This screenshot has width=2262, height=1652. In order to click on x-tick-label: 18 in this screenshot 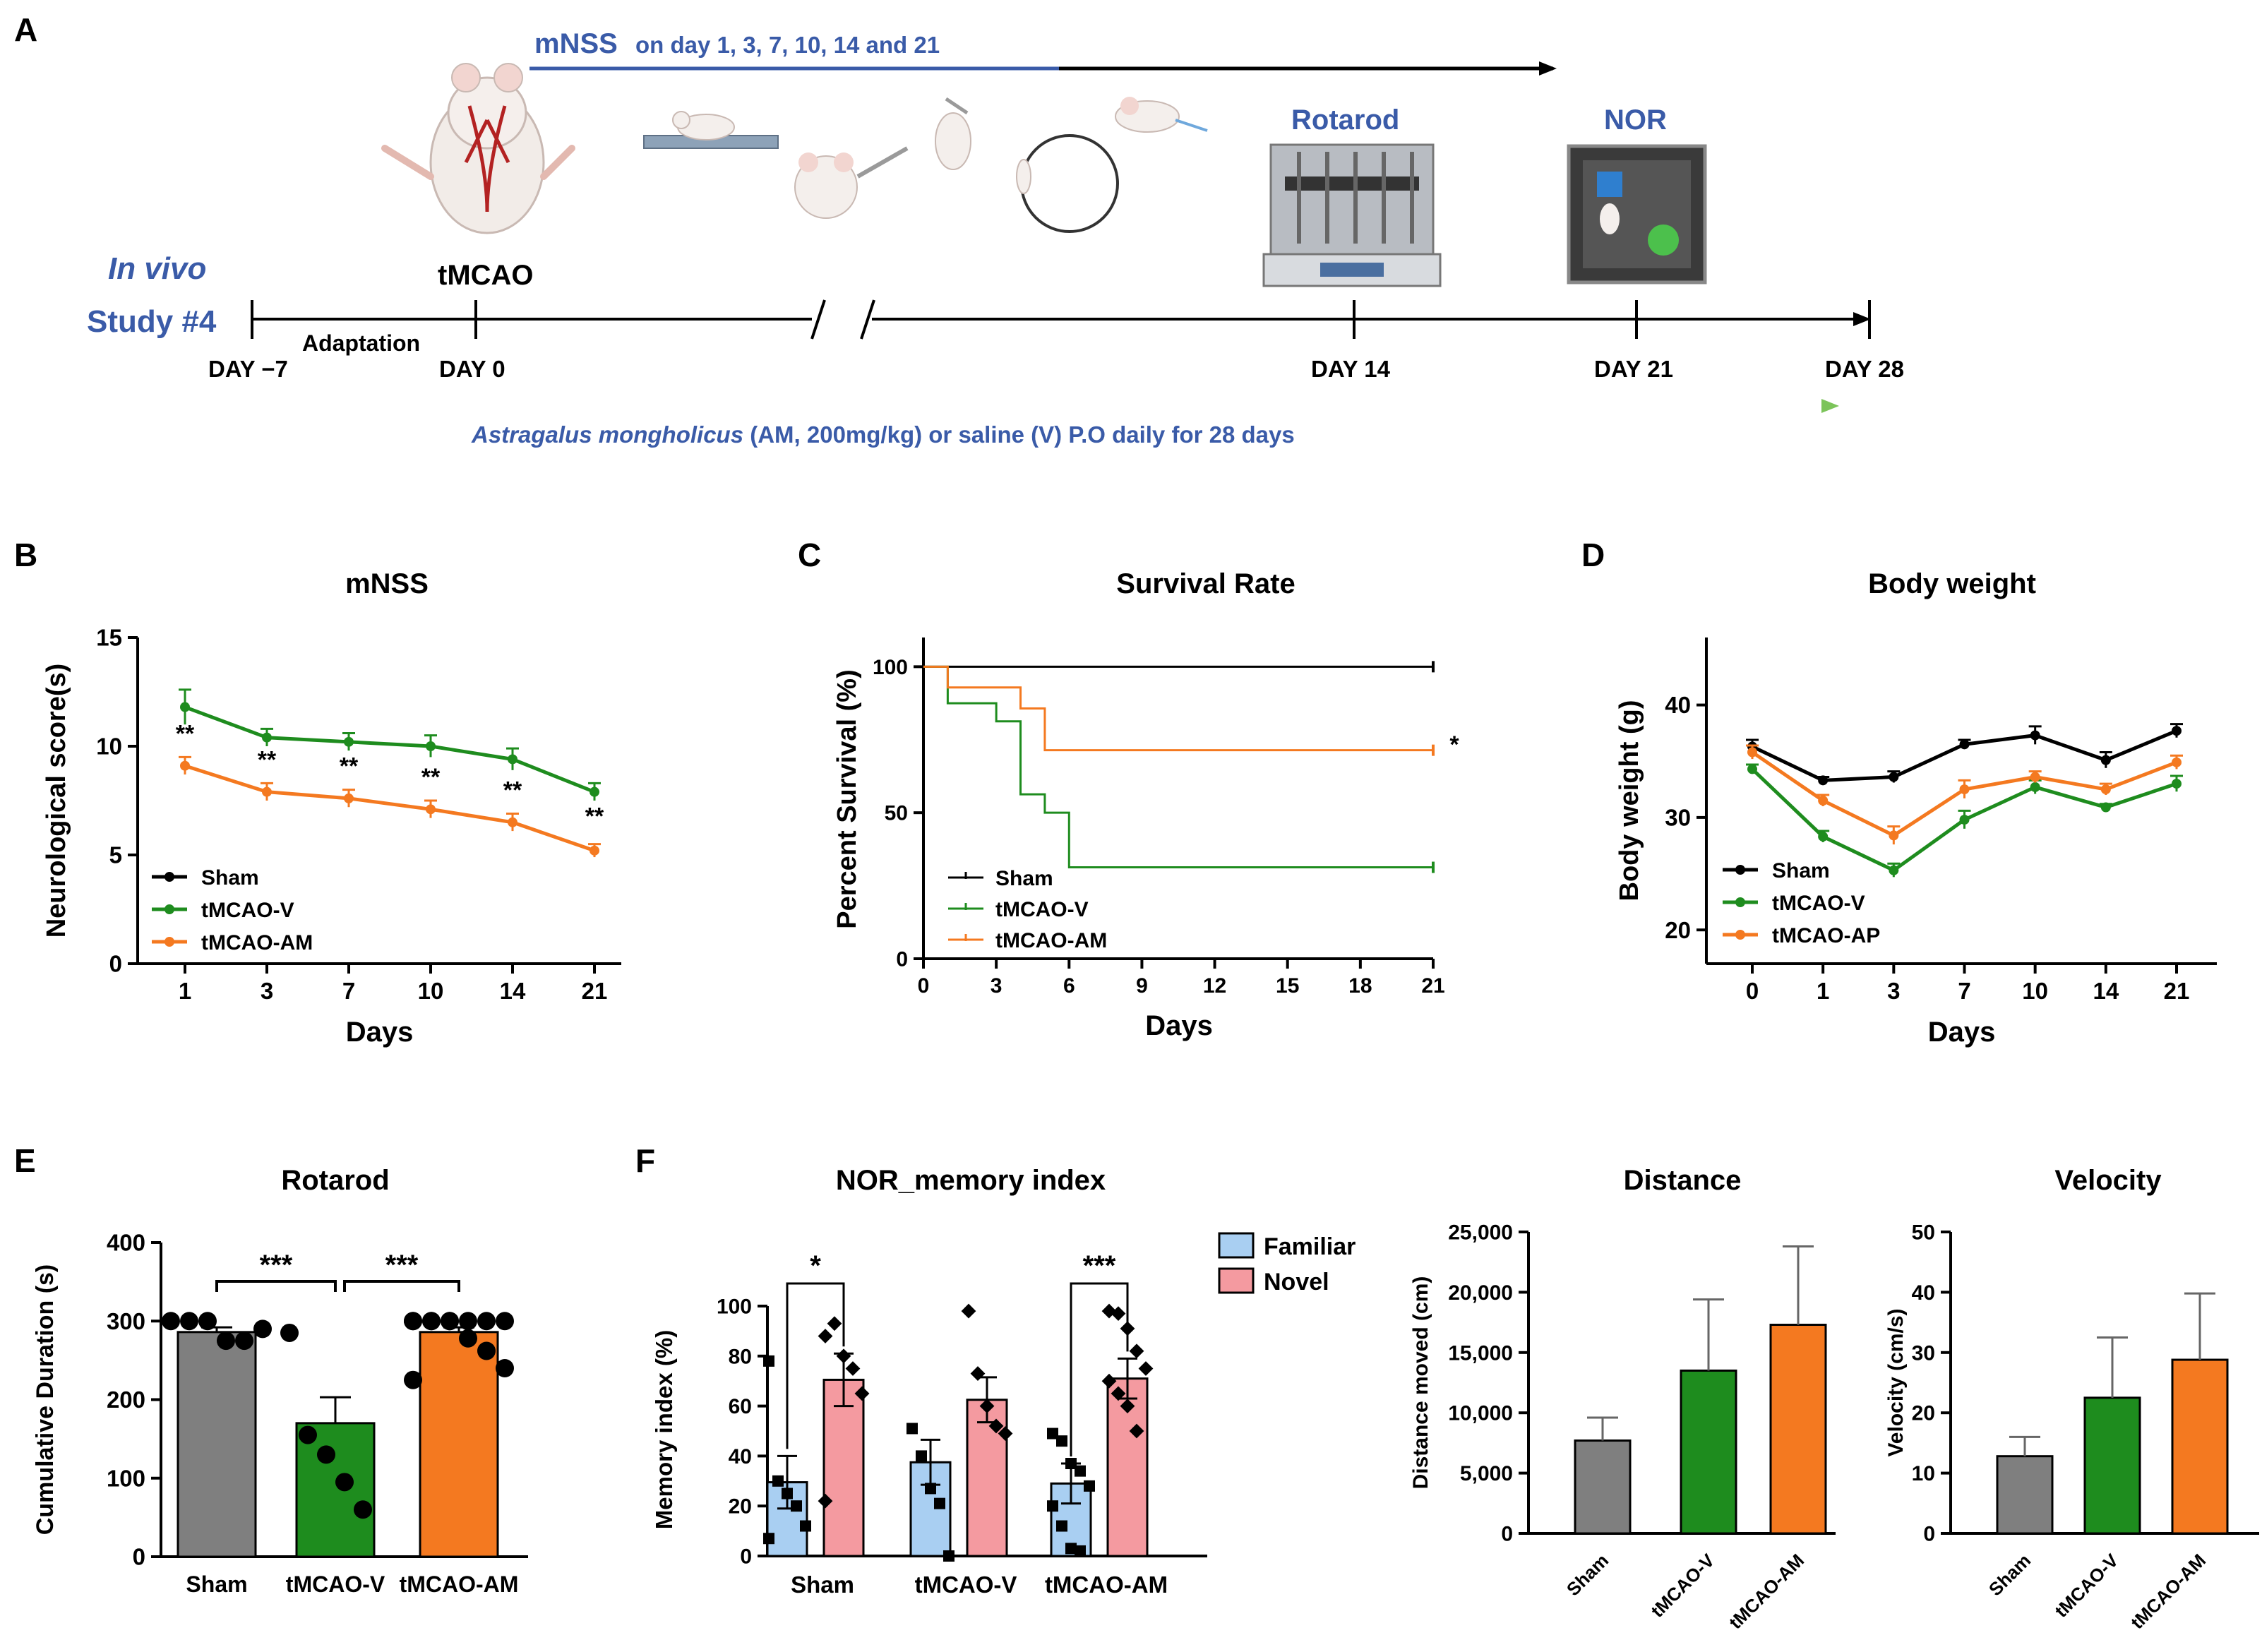, I will do `click(1360, 986)`.